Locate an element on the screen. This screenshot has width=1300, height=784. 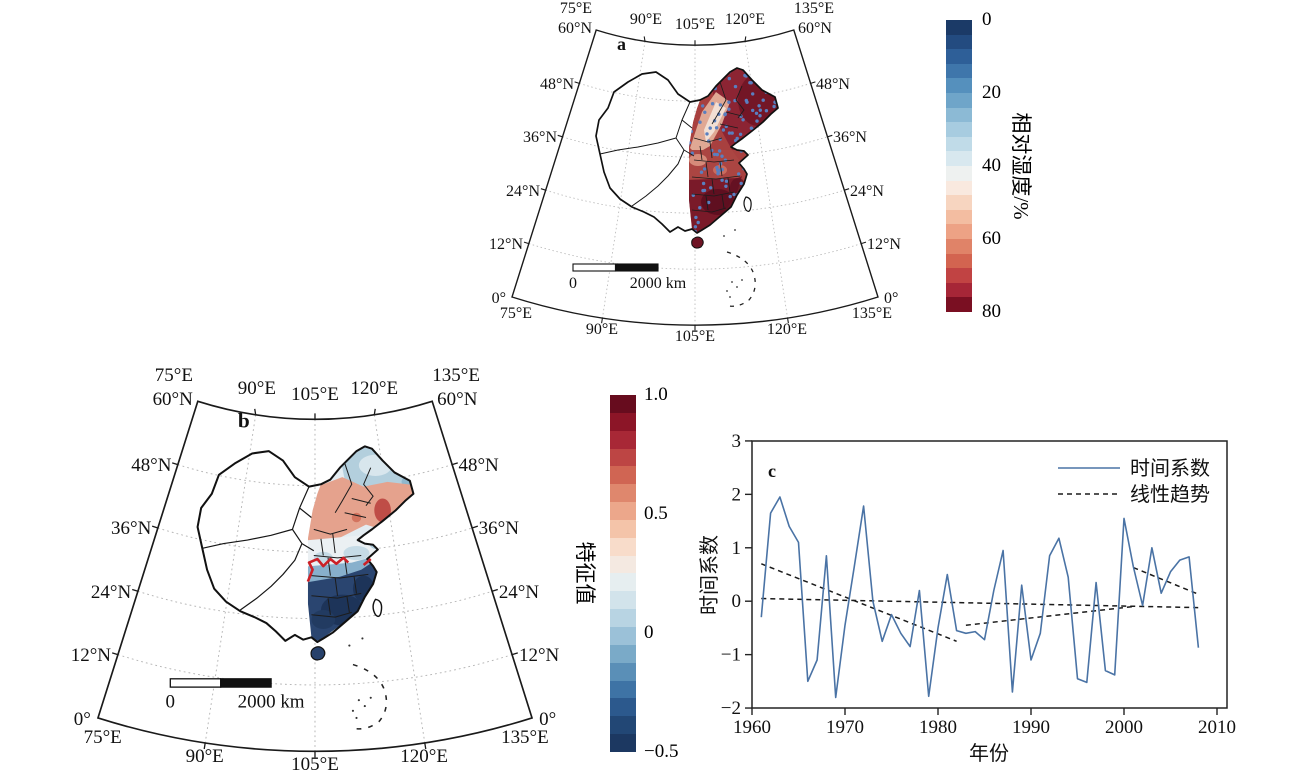
tick-label: 1980 is located at coordinates (938, 727).